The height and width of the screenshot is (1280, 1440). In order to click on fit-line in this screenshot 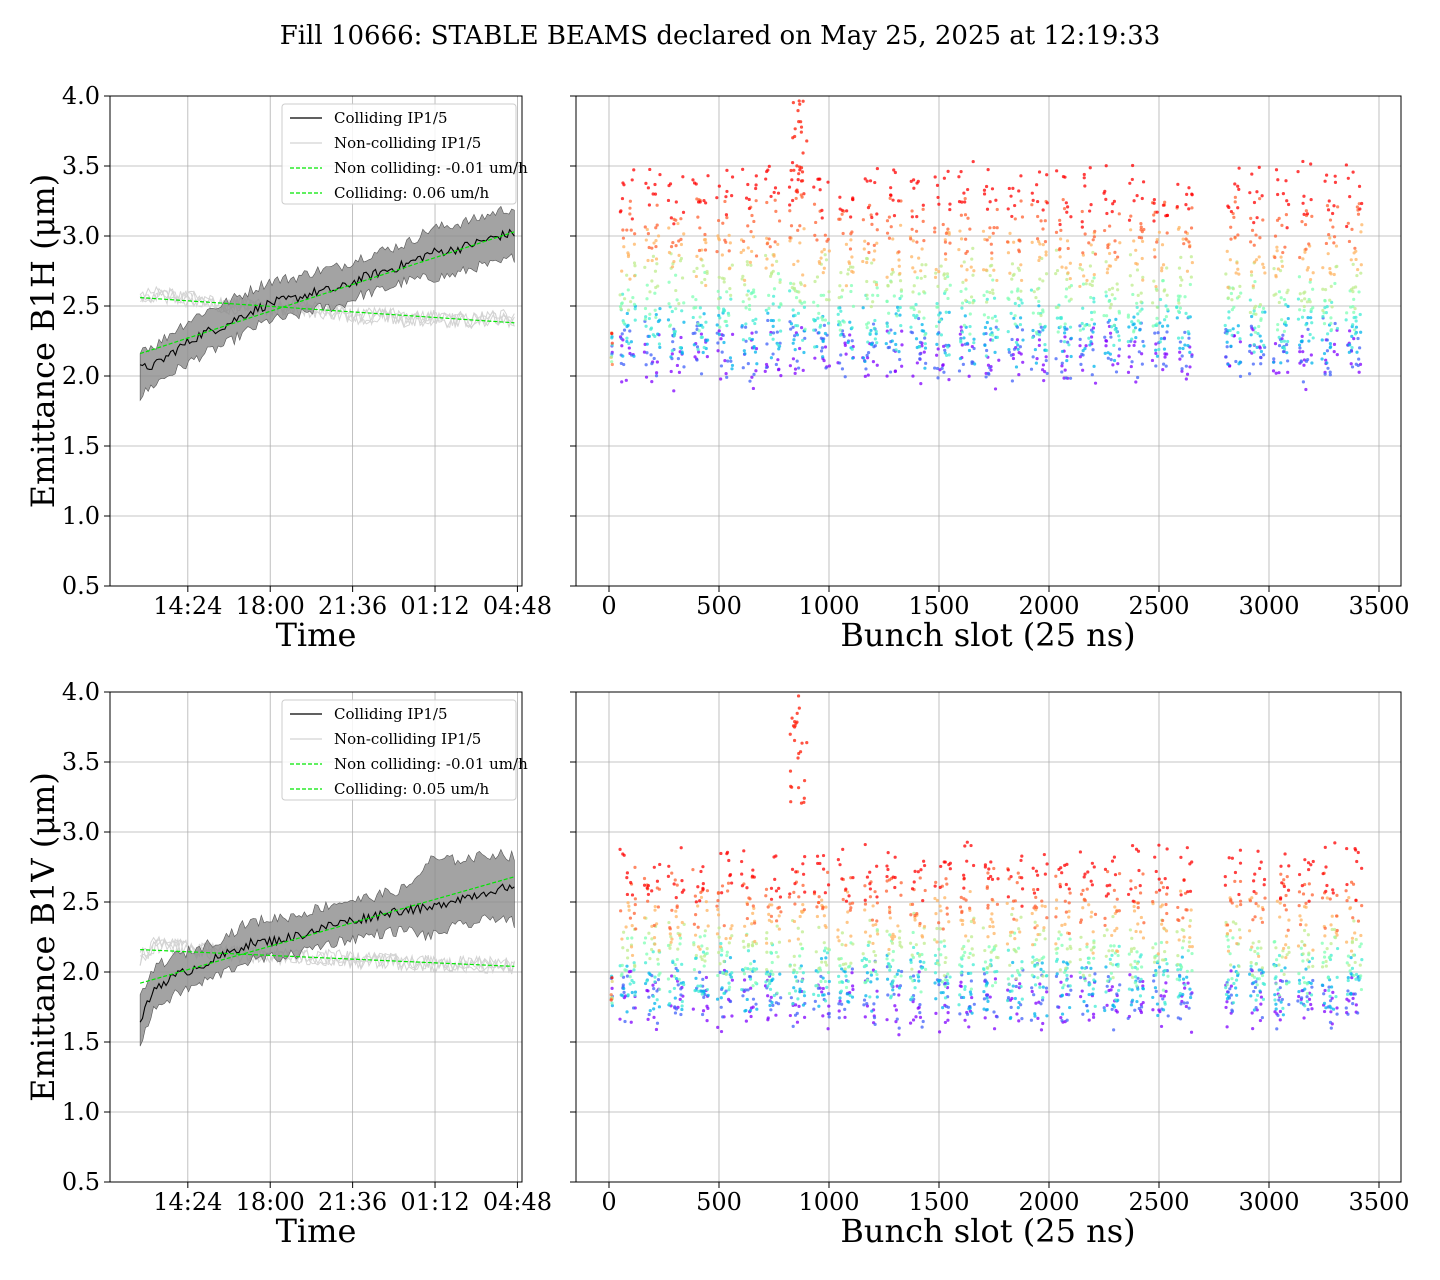, I will do `click(327, 293)`.